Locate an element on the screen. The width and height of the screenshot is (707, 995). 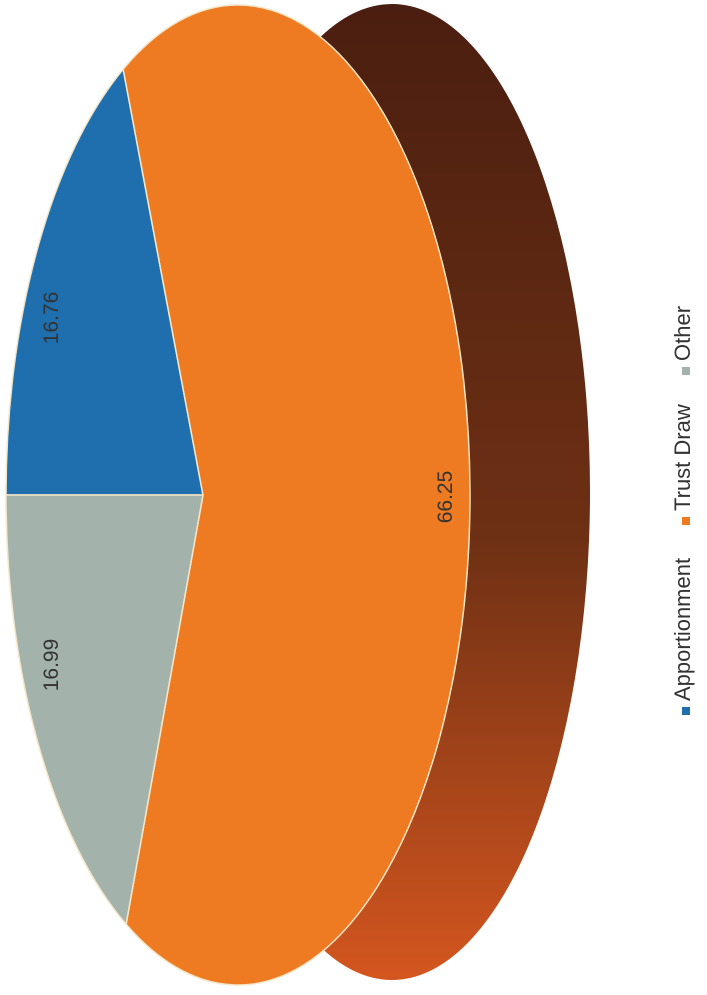
data-label-trust-draw: 66.25 is located at coordinates (445, 497).